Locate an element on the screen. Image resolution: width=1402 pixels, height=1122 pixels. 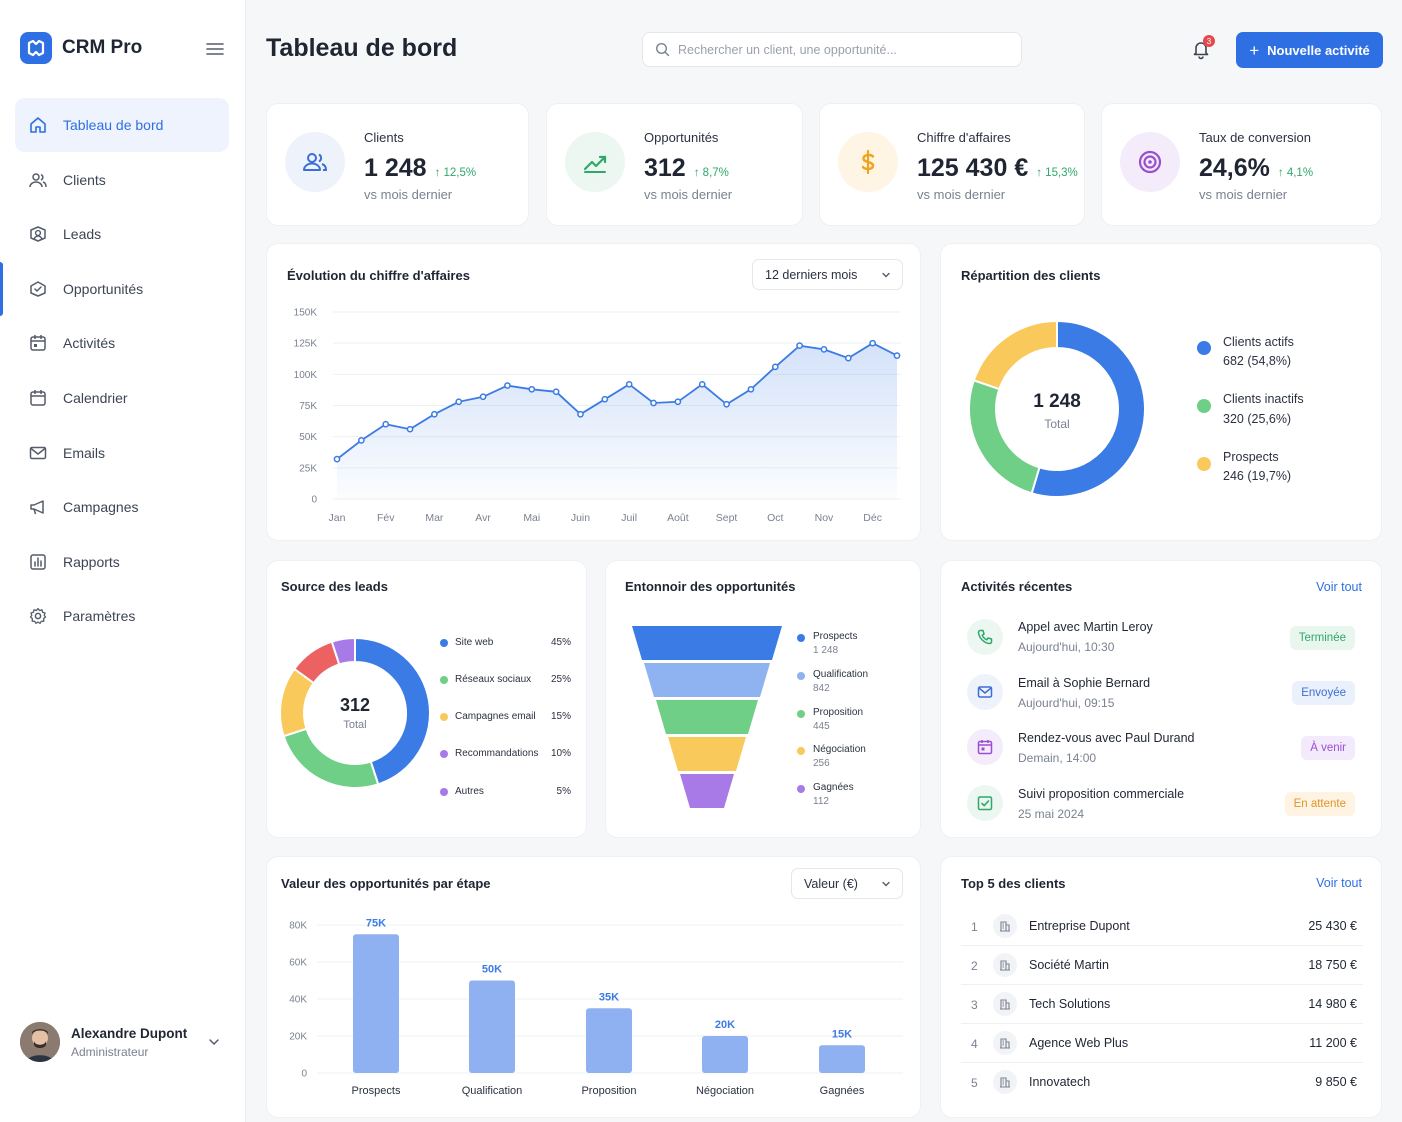
legend-label: Clients inactifs is located at coordinates (1263, 399).